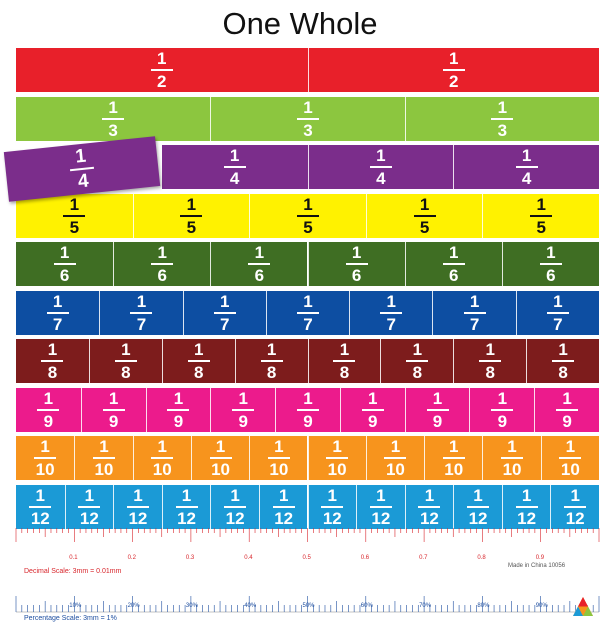 This screenshot has height=629, width=600. What do you see at coordinates (540, 558) in the screenshot?
I see `decimal-tick-label: 0.9` at bounding box center [540, 558].